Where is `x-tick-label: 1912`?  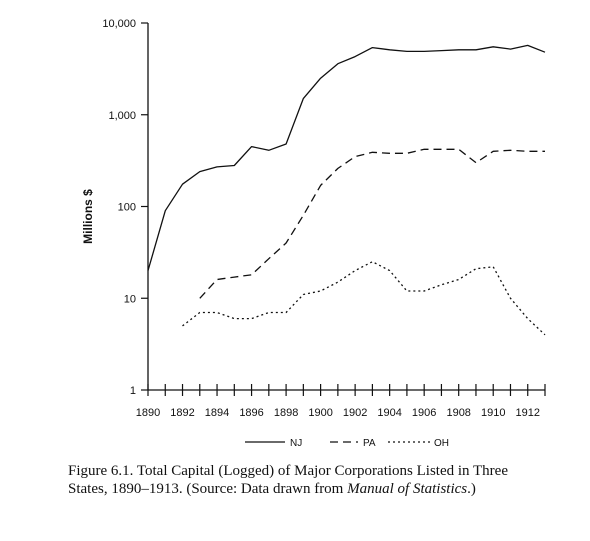 x-tick-label: 1912 is located at coordinates (527, 413).